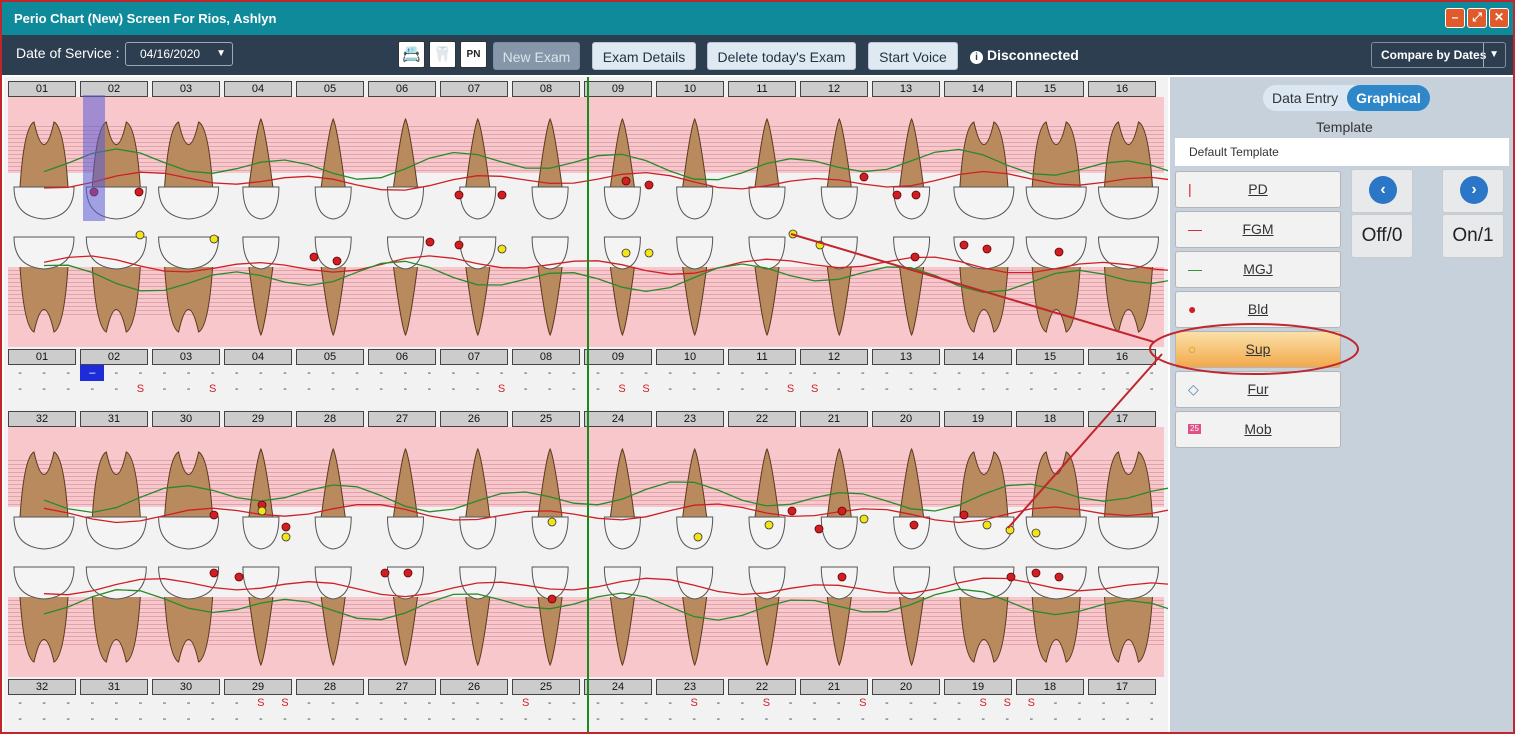  What do you see at coordinates (42, 687) in the screenshot?
I see `tooth-number: 32` at bounding box center [42, 687].